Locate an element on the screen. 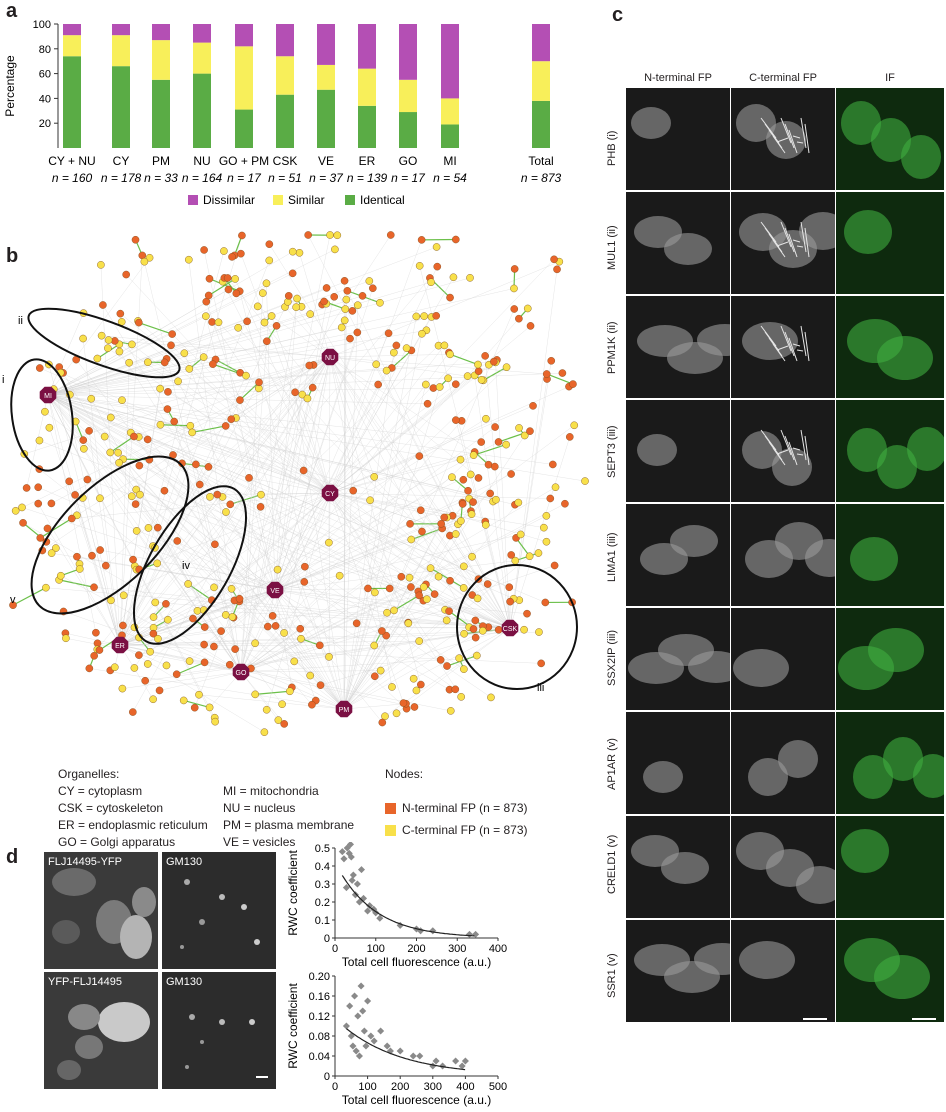 The width and height of the screenshot is (946, 1112). image-label: GM130 is located at coordinates (184, 982).